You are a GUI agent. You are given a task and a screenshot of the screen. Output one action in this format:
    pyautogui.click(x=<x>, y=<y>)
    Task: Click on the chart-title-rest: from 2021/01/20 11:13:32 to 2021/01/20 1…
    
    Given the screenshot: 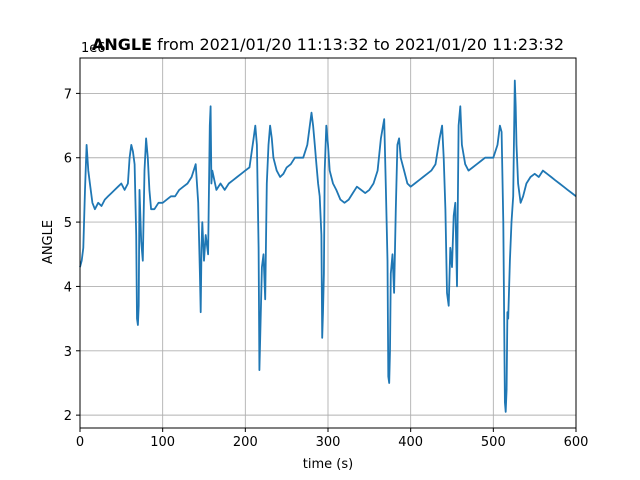 What is the action you would take?
    pyautogui.click(x=358, y=44)
    